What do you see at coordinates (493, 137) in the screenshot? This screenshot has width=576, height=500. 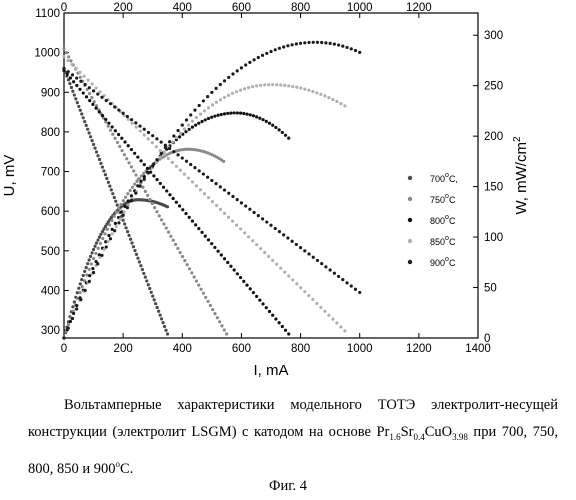 I see `y-right-tick-label: 200` at bounding box center [493, 137].